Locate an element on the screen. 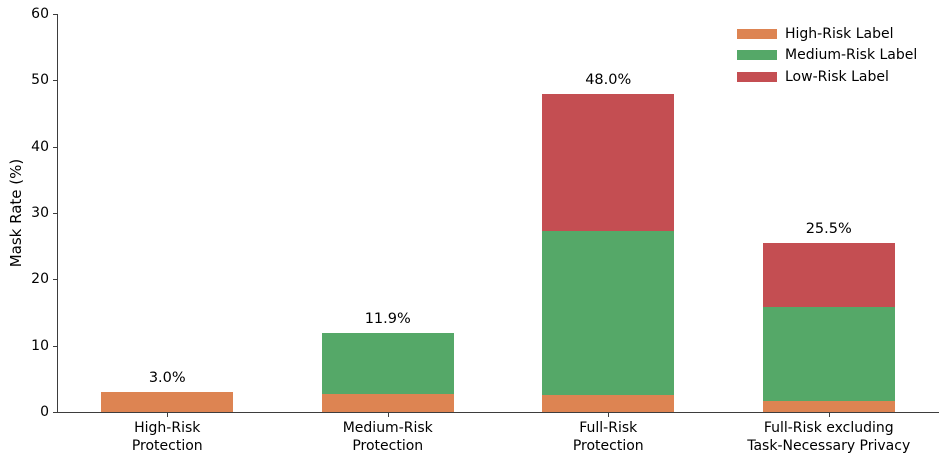 The width and height of the screenshot is (947, 462). x-tick-label-3: Full-Risk Protection is located at coordinates (608, 437).